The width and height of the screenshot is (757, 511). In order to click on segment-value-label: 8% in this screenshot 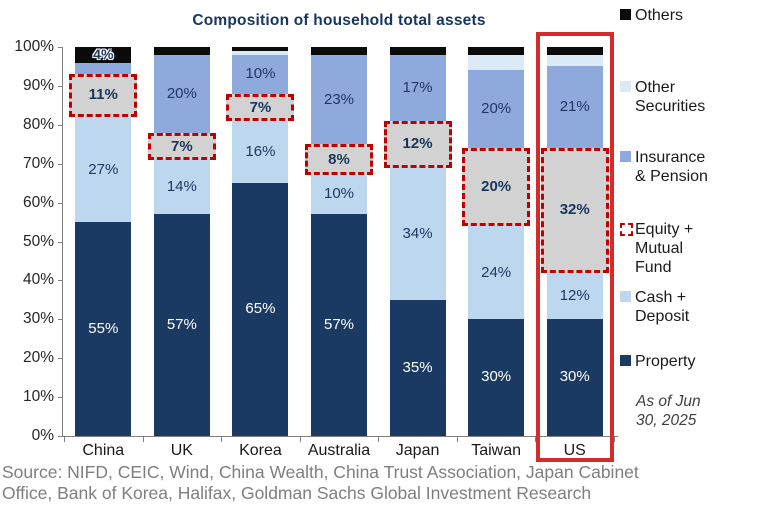, I will do `click(339, 160)`.